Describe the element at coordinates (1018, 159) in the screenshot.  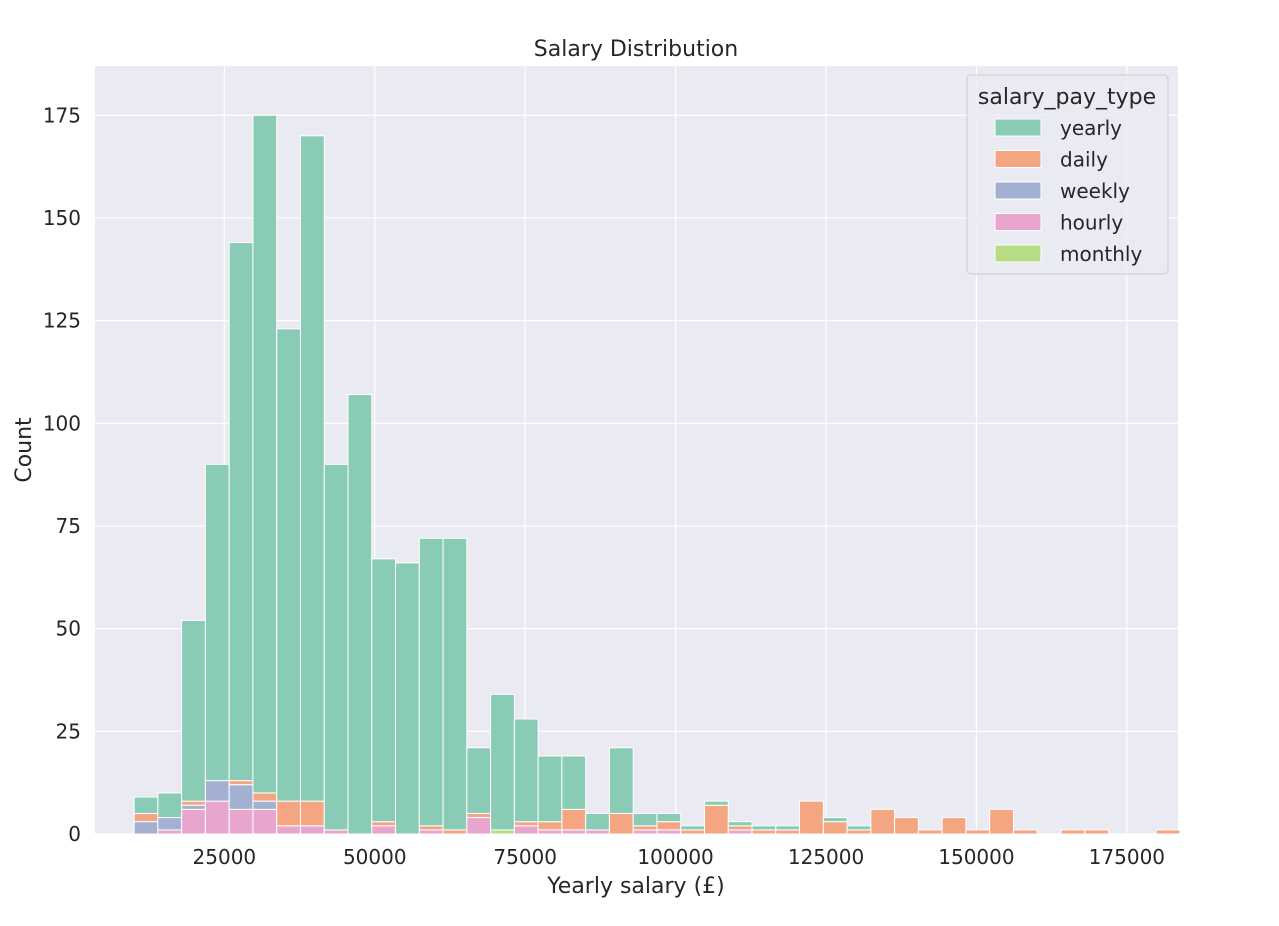
I see `legend-swatch-daily` at that location.